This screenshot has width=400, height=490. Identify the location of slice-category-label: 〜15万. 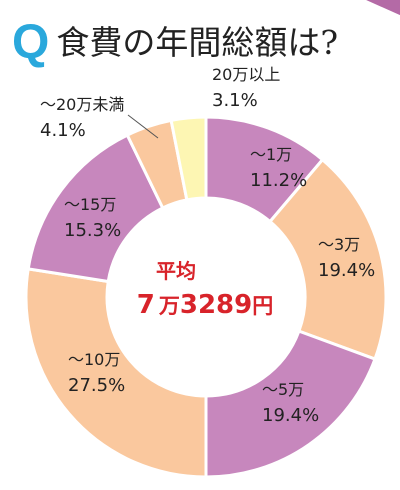
(90, 204).